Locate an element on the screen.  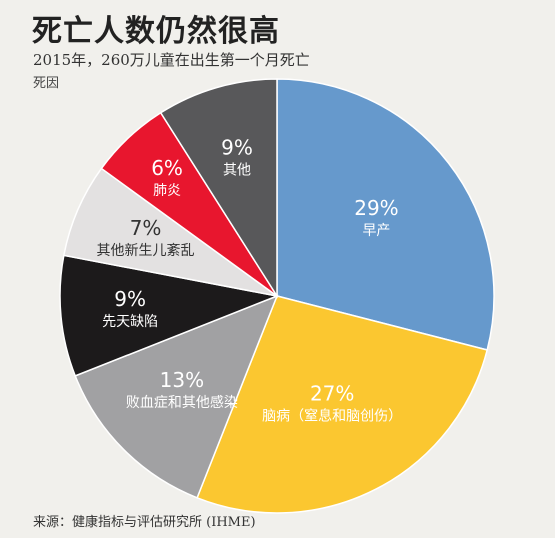
slice-percent-3: 13% is located at coordinates (182, 380).